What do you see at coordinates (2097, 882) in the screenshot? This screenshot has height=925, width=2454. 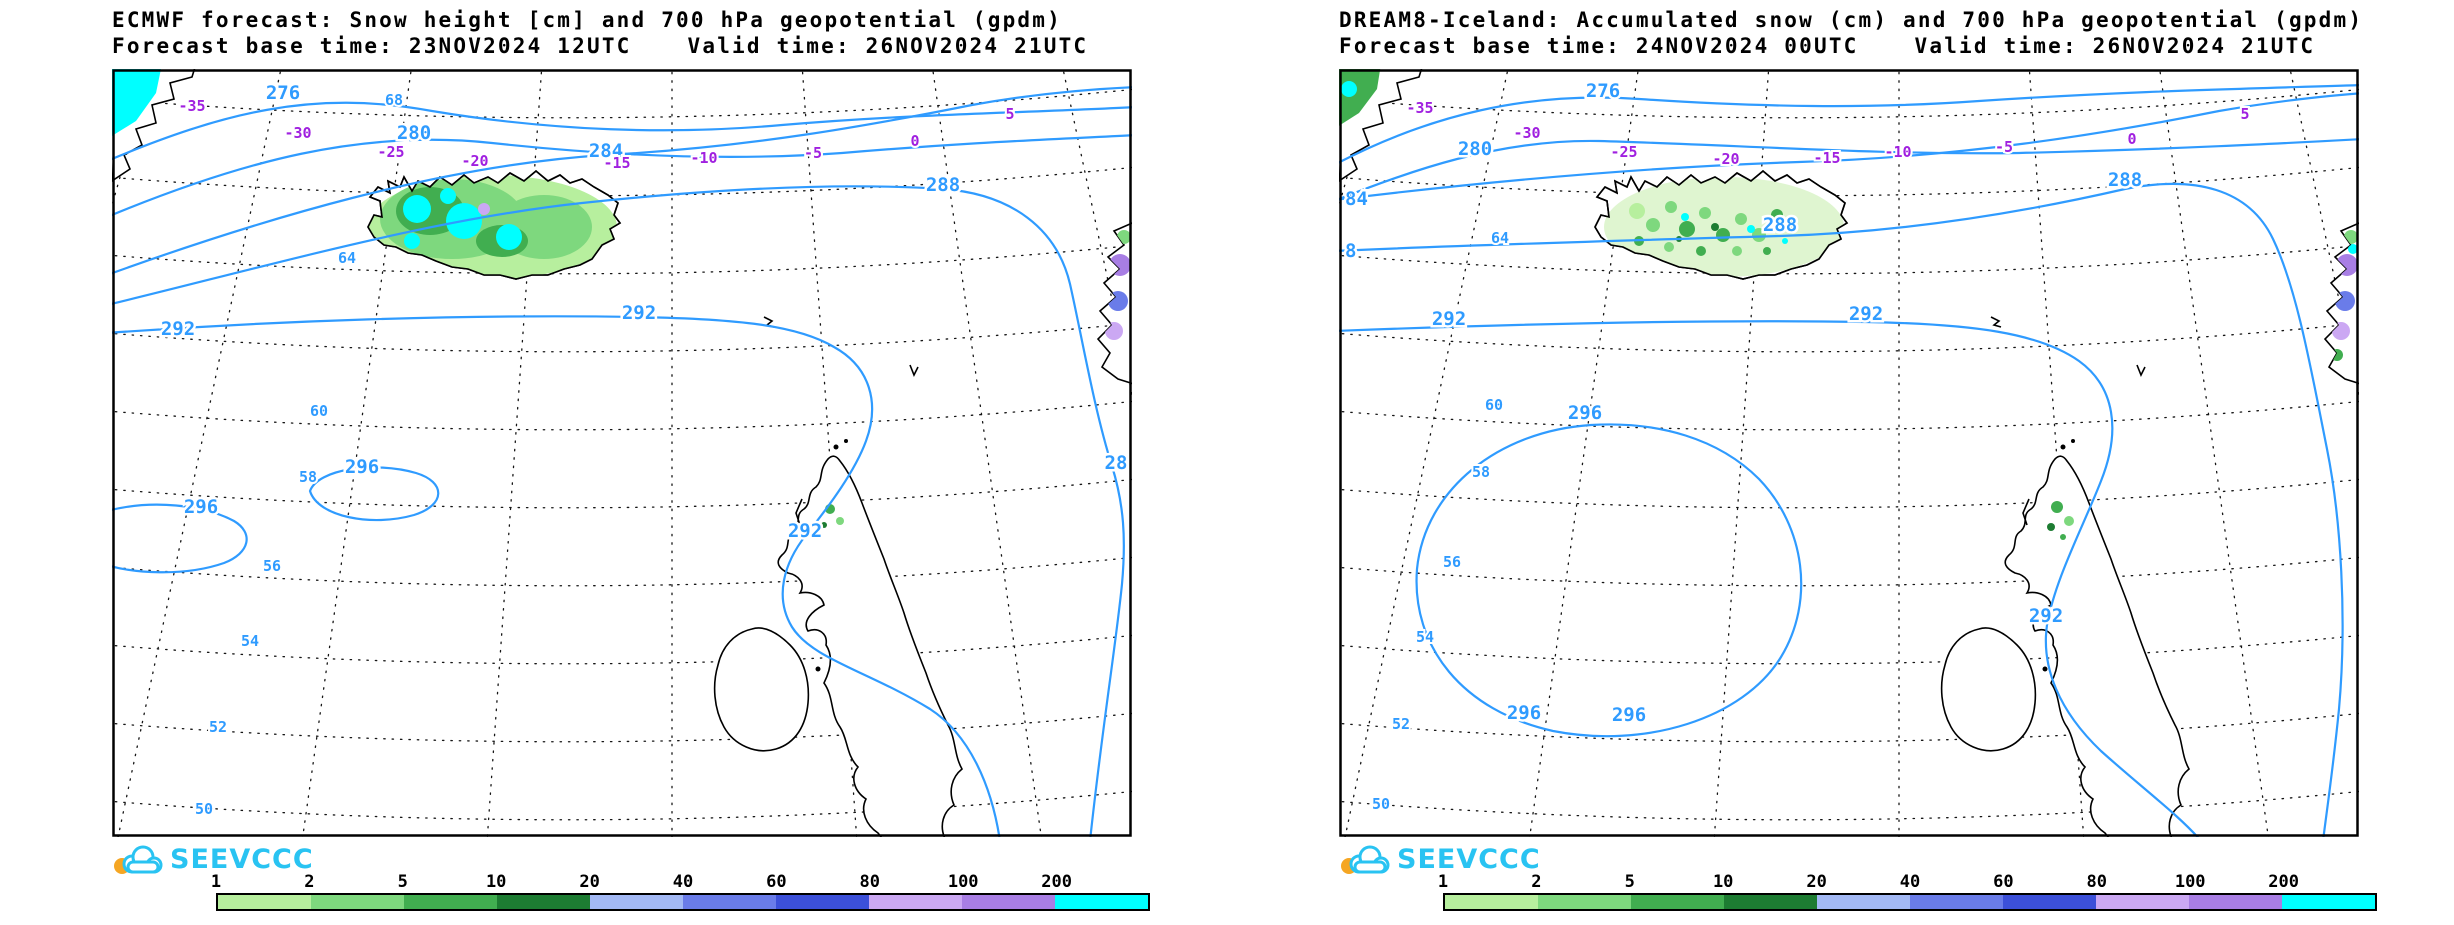 I see `legend-tick: 80` at bounding box center [2097, 882].